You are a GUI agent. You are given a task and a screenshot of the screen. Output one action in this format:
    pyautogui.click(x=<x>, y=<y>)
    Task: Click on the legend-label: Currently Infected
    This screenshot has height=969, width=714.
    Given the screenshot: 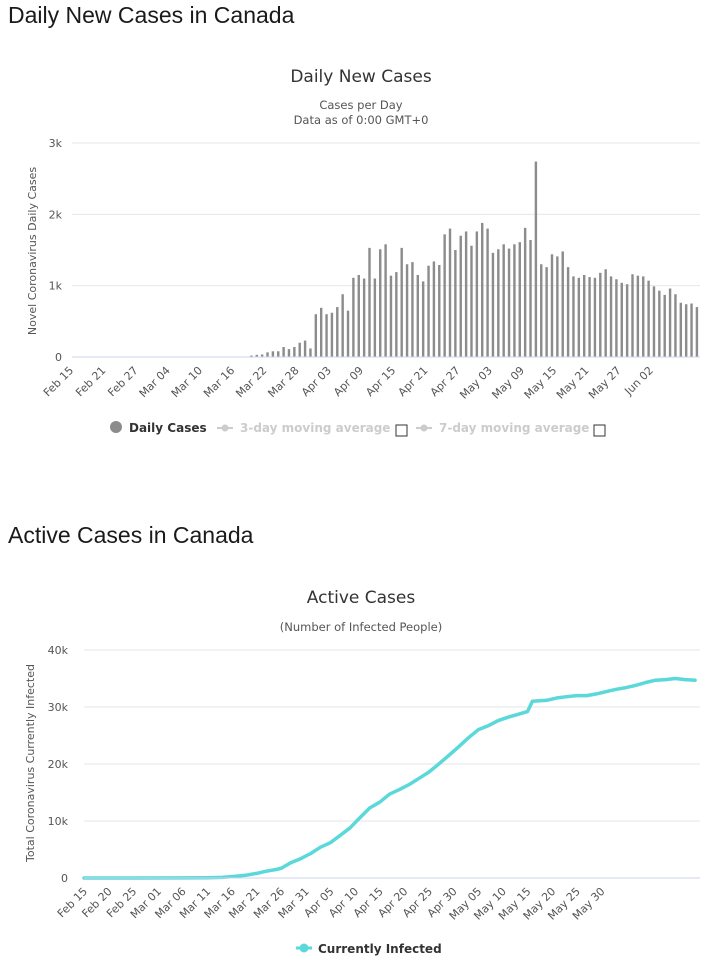 What is the action you would take?
    pyautogui.click(x=380, y=949)
    